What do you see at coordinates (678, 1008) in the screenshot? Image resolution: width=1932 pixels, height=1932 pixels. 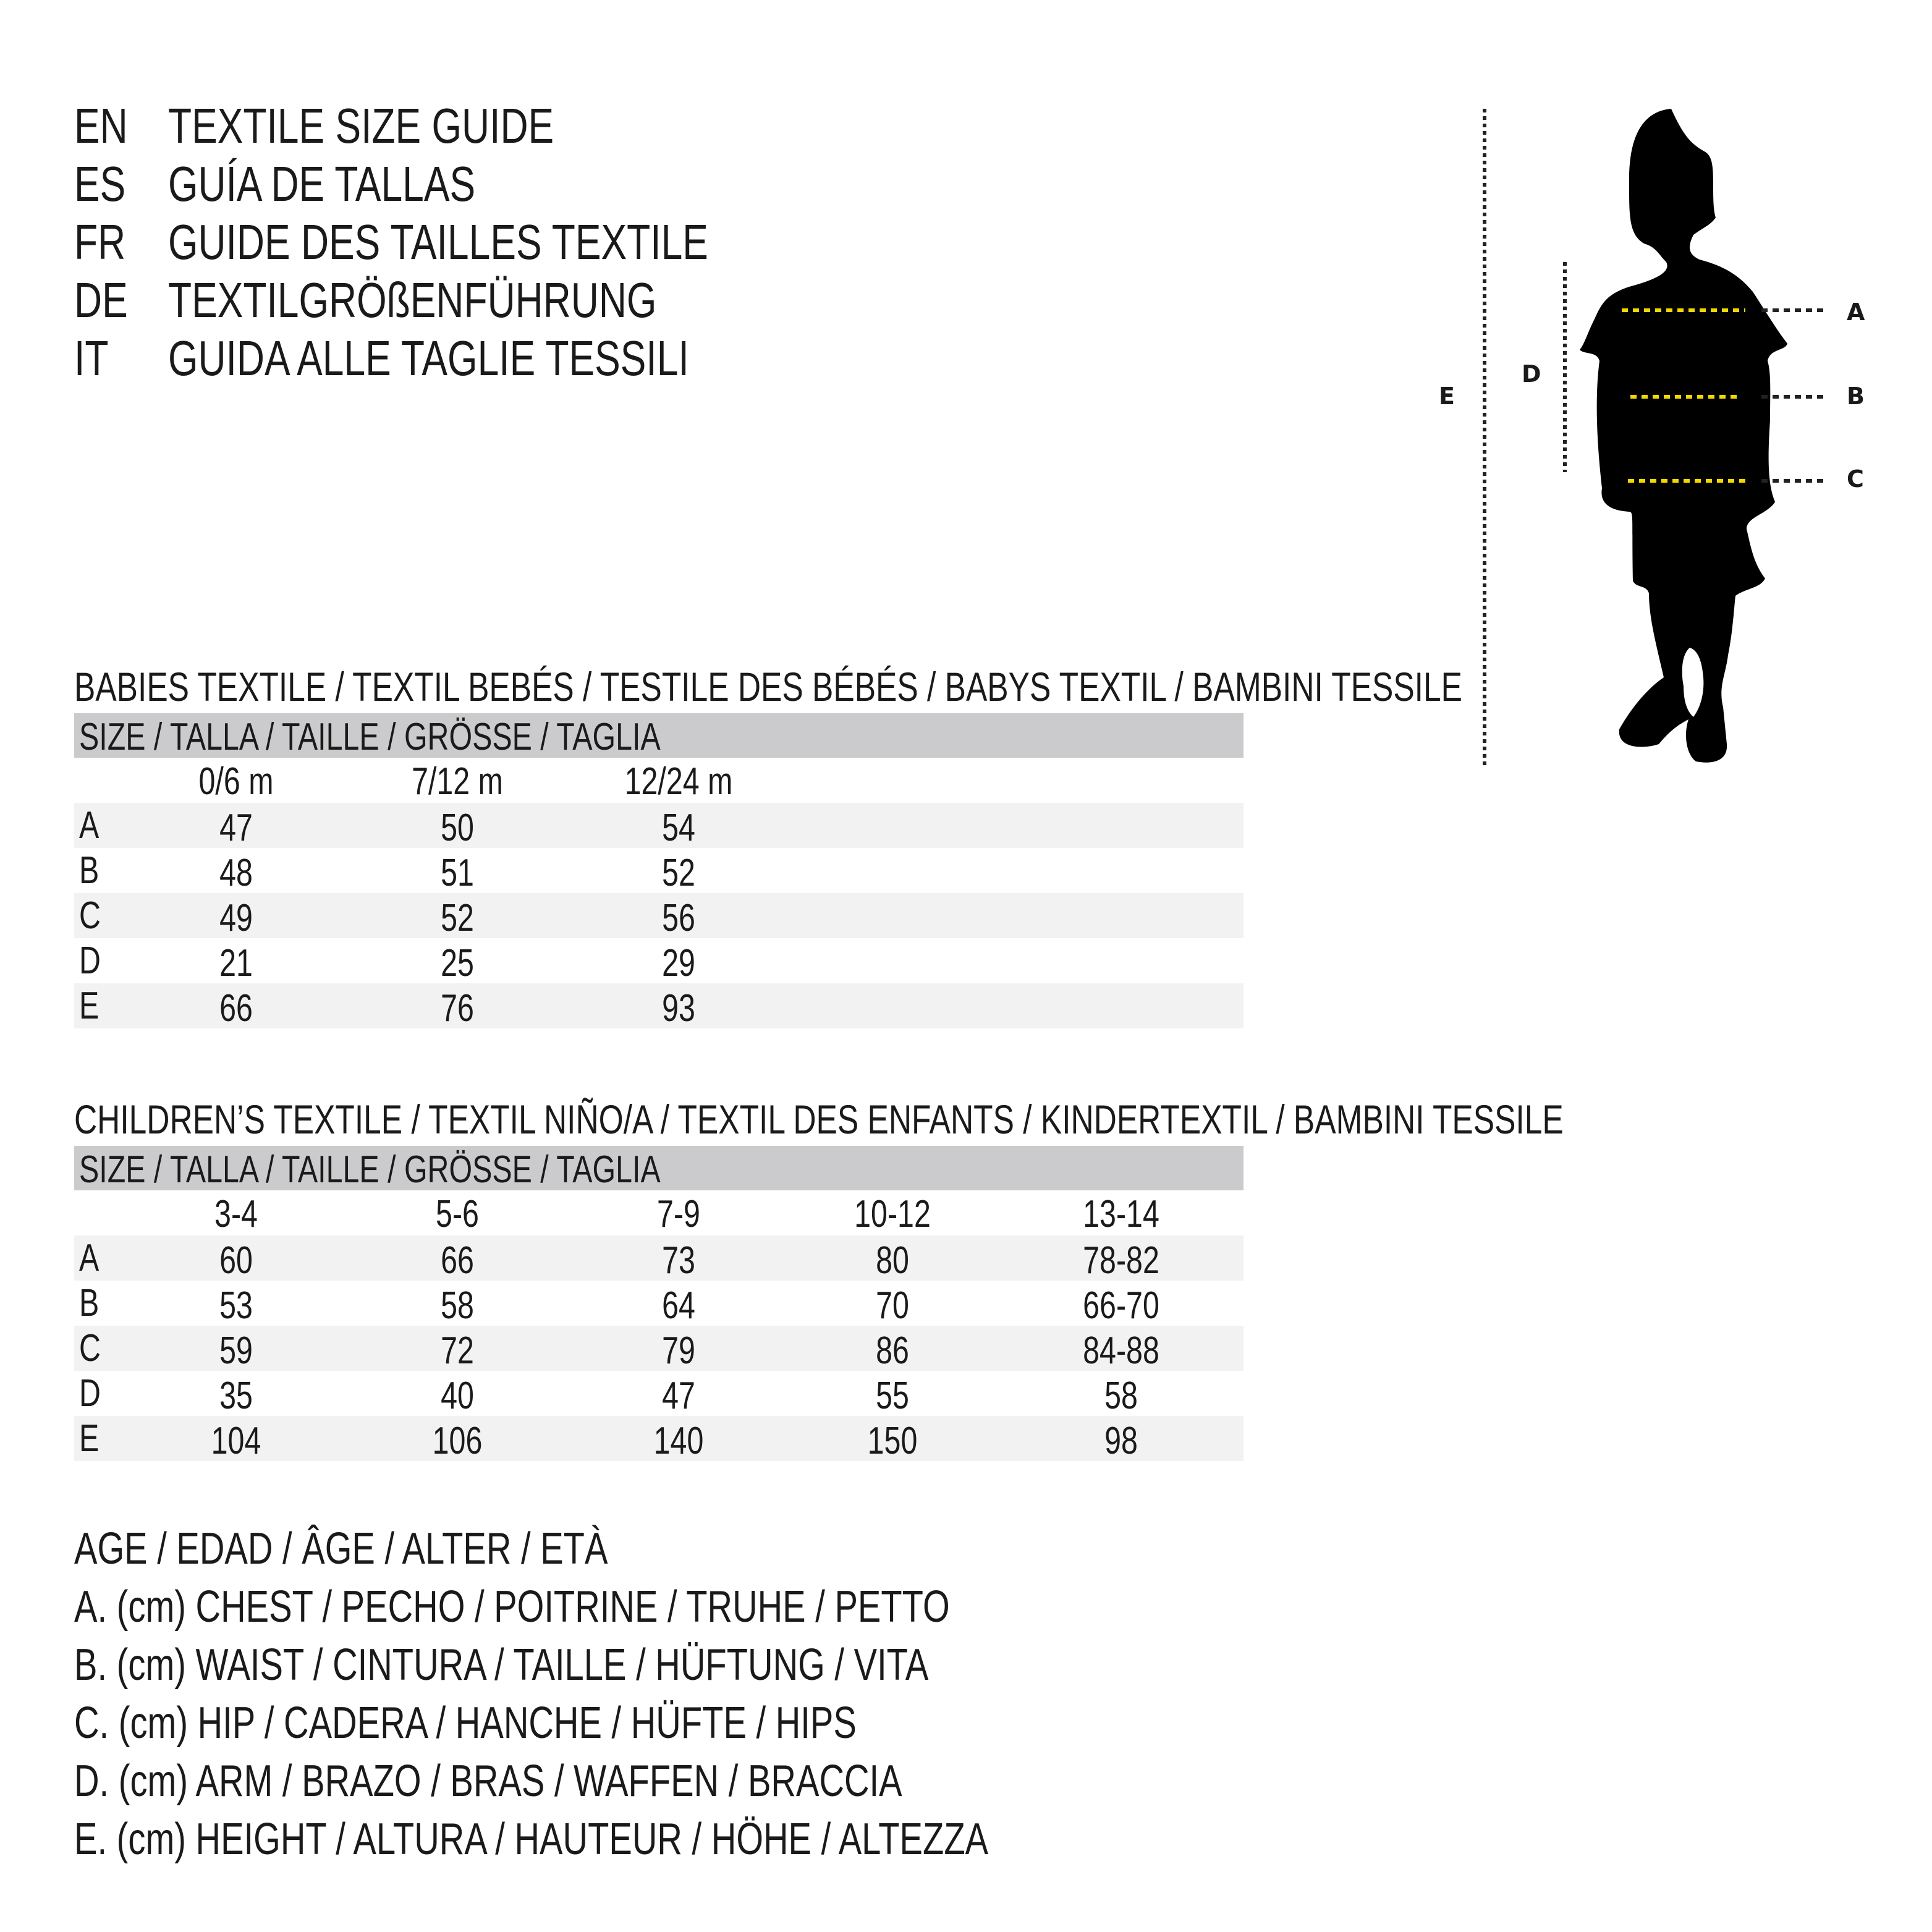 I see `babies-cell: 93` at bounding box center [678, 1008].